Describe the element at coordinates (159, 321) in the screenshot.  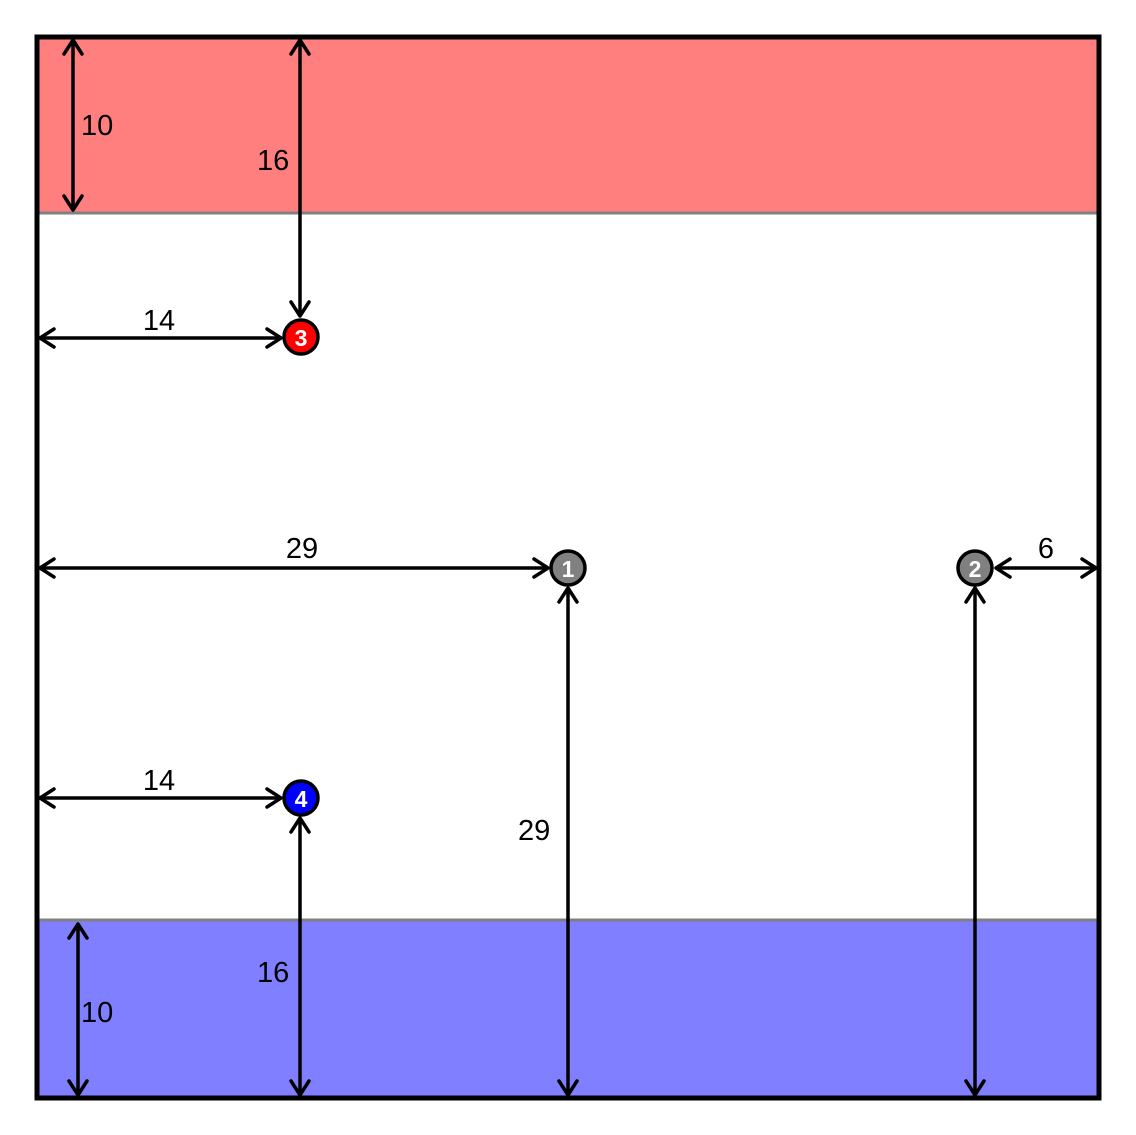
I see `dim-label-marker3-from-left: 14` at that location.